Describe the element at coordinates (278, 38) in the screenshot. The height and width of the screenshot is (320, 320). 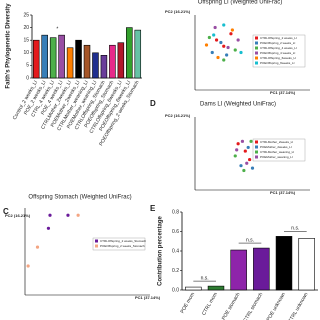
I see `legend-label: CTRLOffspring_2 weeks_LI` at that location.